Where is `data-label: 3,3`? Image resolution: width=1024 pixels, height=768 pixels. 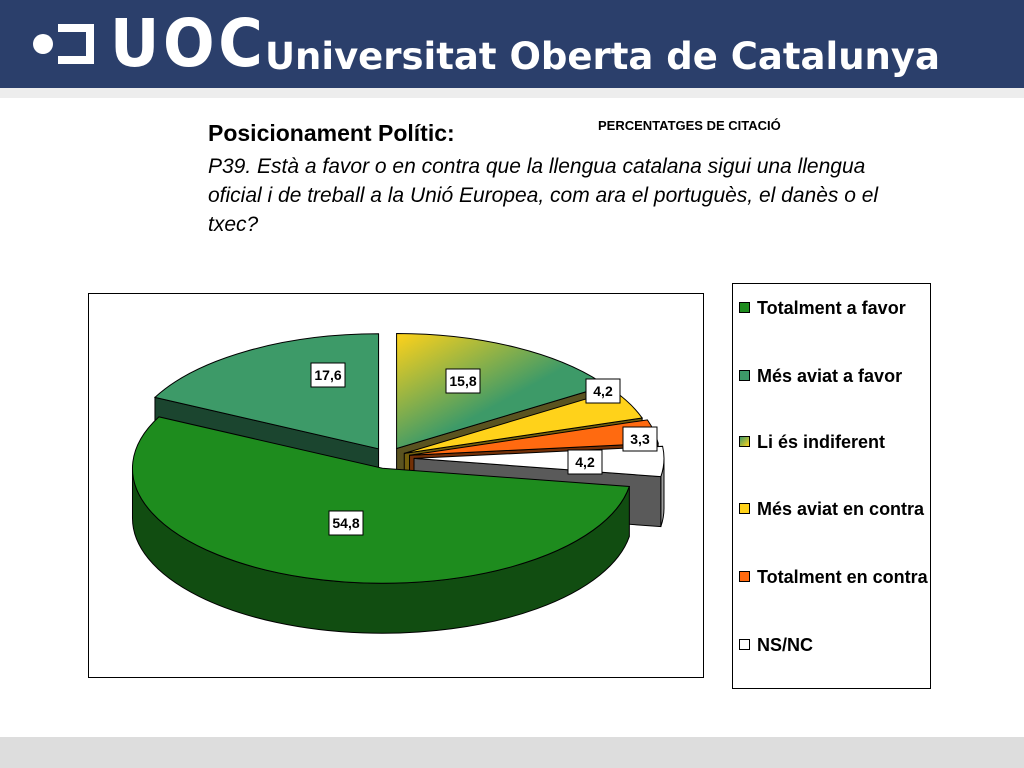 data-label: 3,3 is located at coordinates (640, 439).